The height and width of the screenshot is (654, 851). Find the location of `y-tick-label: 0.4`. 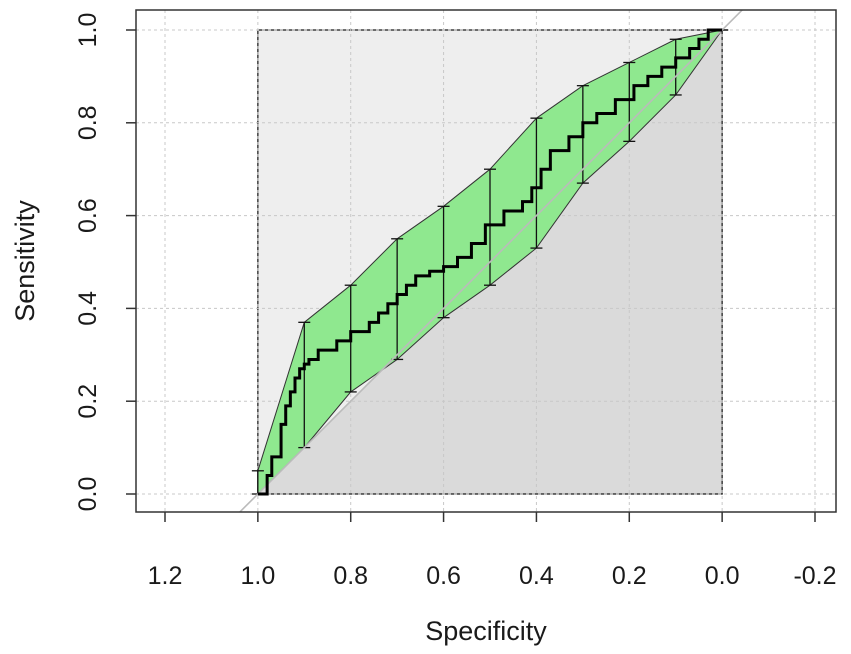

y-tick-label: 0.4 is located at coordinates (88, 308).